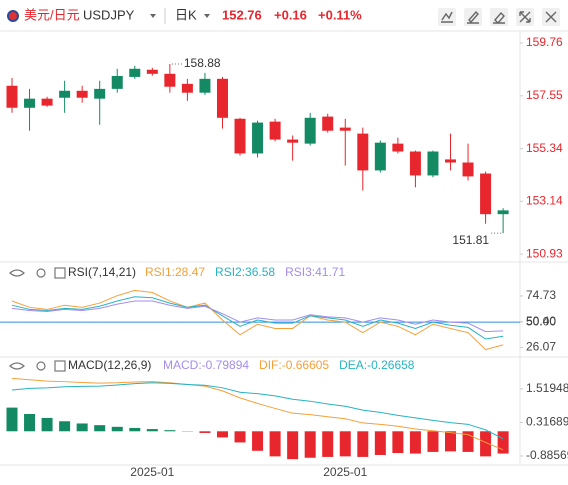  What do you see at coordinates (206, 365) in the screenshot?
I see `legend-entry: MACD:-0.79894` at bounding box center [206, 365].